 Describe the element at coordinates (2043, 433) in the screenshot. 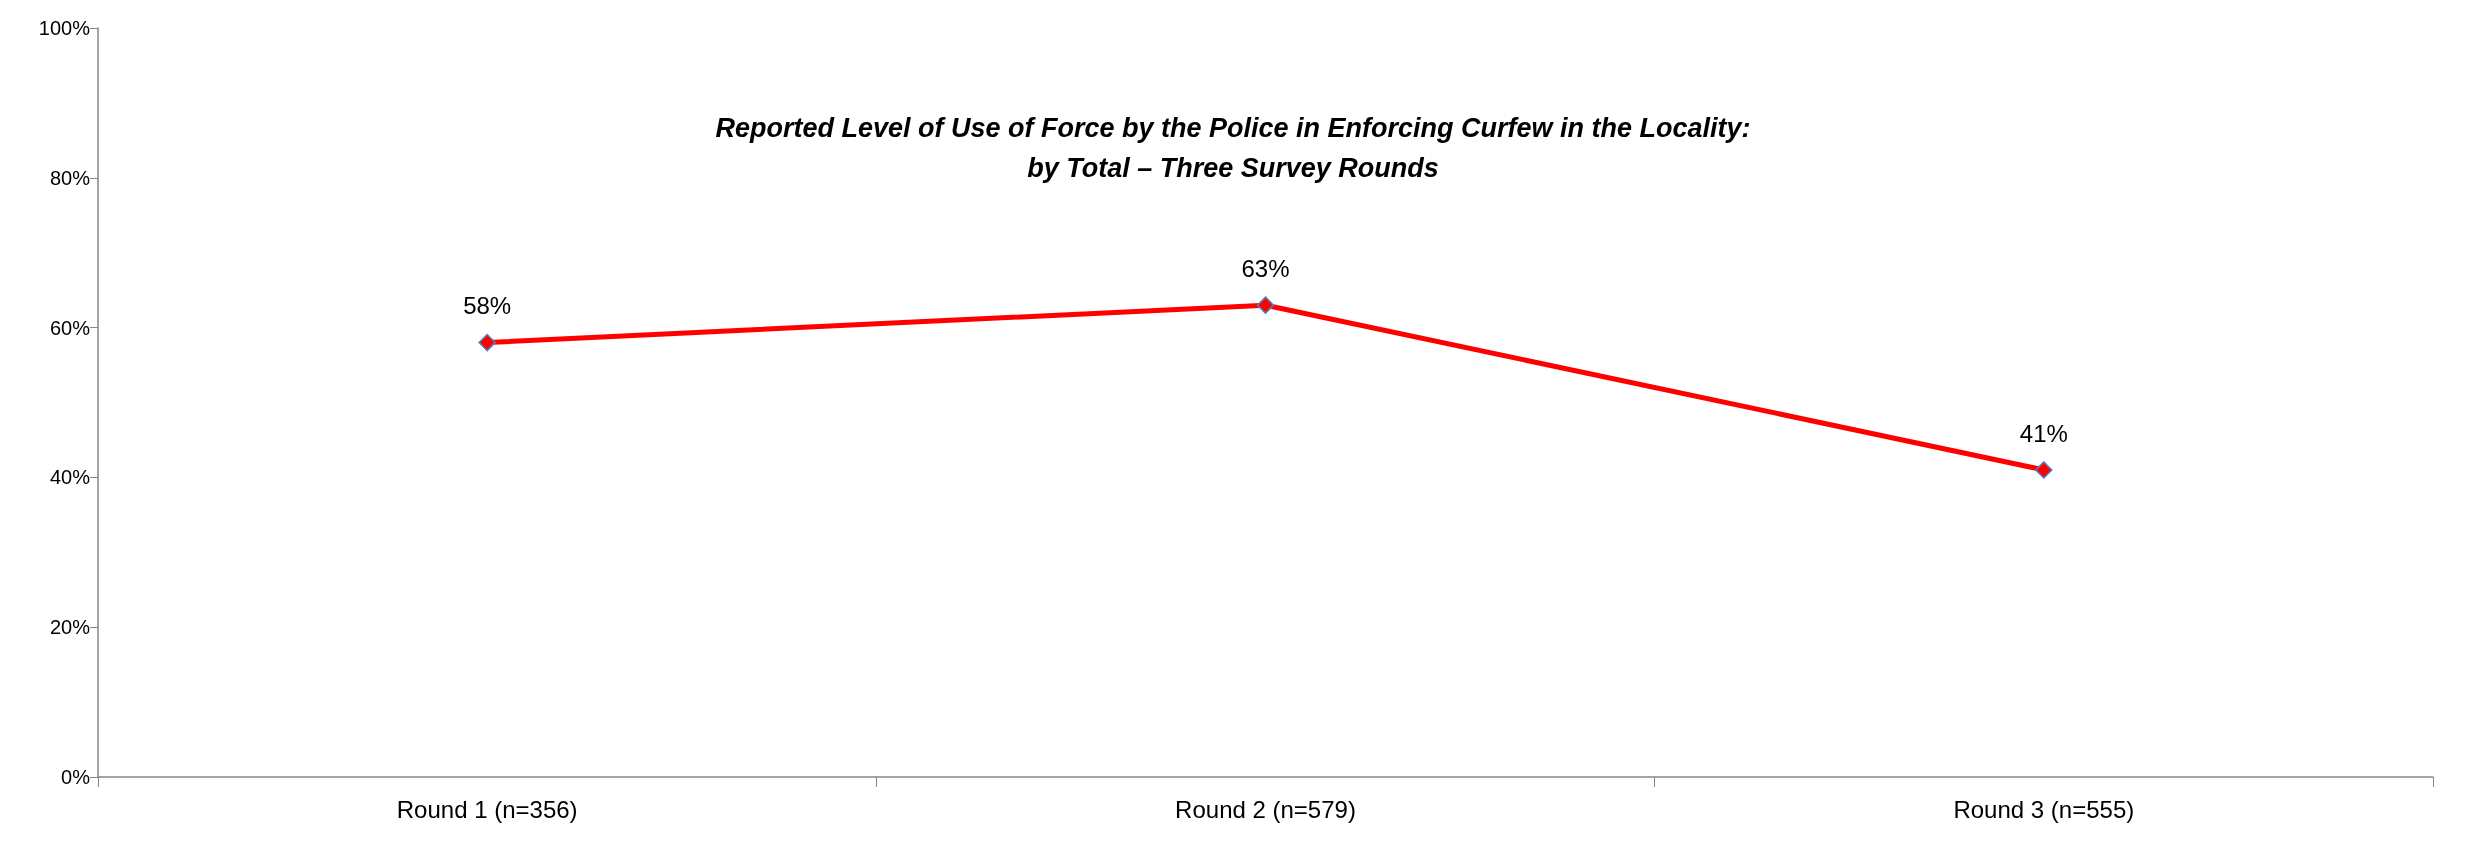

I see `data-label: 41%` at that location.